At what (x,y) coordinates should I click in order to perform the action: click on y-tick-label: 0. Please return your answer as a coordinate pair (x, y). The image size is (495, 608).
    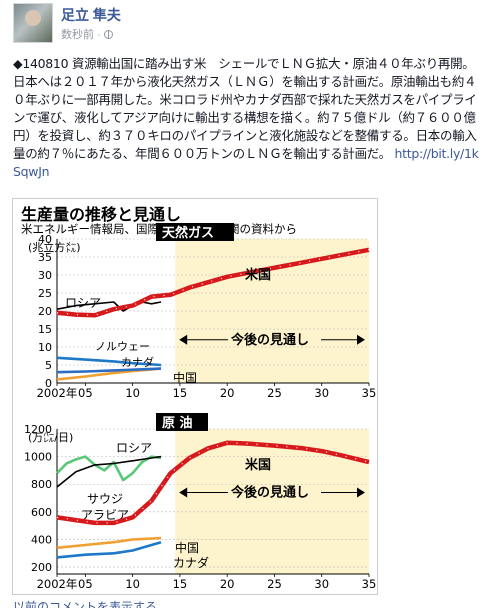
    Looking at the image, I should click on (48, 383).